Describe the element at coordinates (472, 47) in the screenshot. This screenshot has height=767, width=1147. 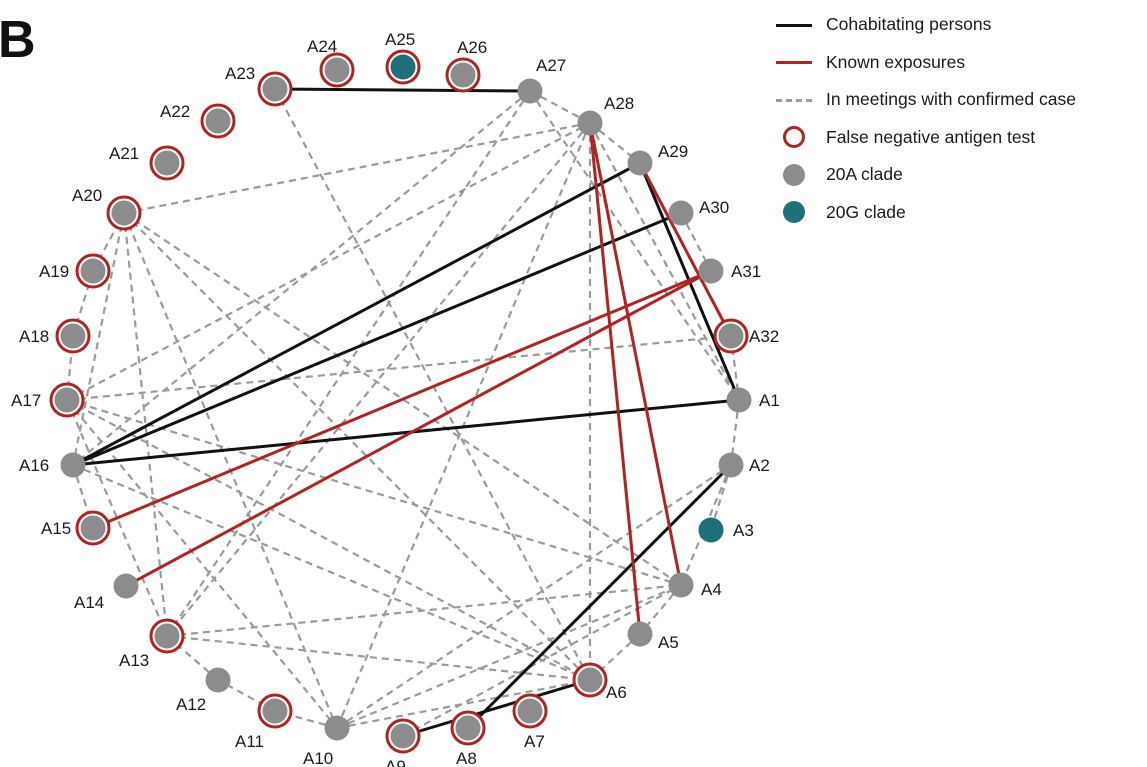
I see `node-label-a26: A26` at that location.